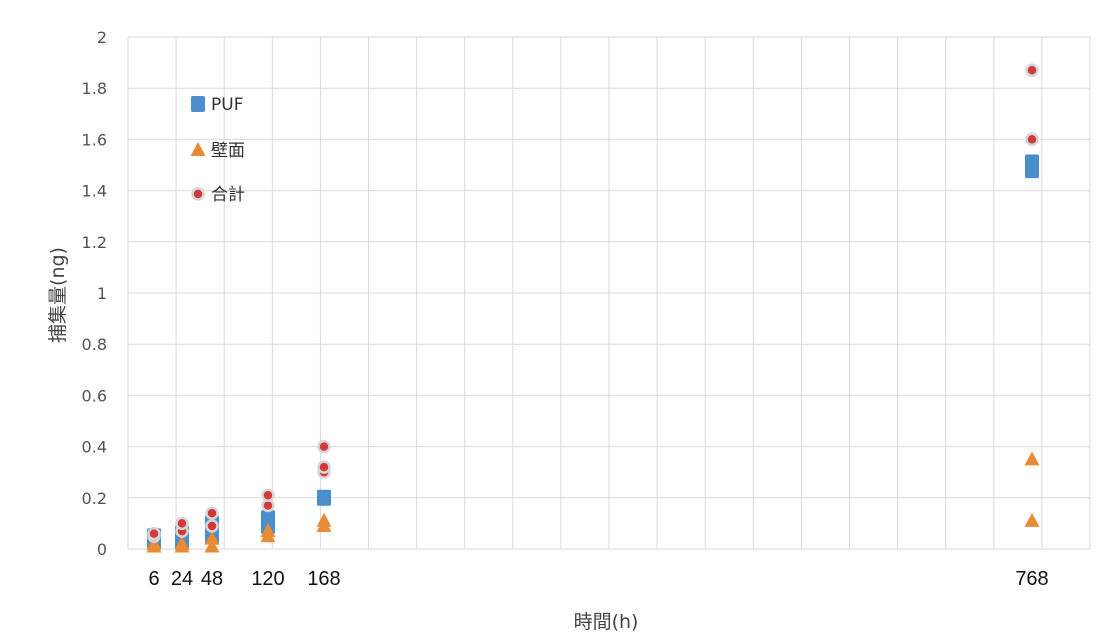 The width and height of the screenshot is (1111, 642). I want to click on y-tick-label: 1.4, so click(94, 191).